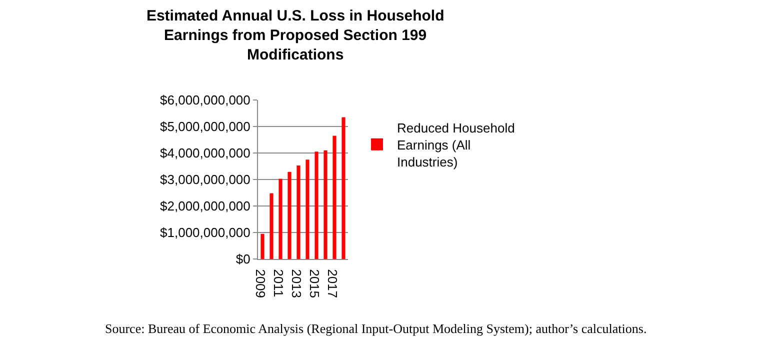 The width and height of the screenshot is (758, 342). What do you see at coordinates (314, 283) in the screenshot?
I see `x-tick-label: 2015` at bounding box center [314, 283].